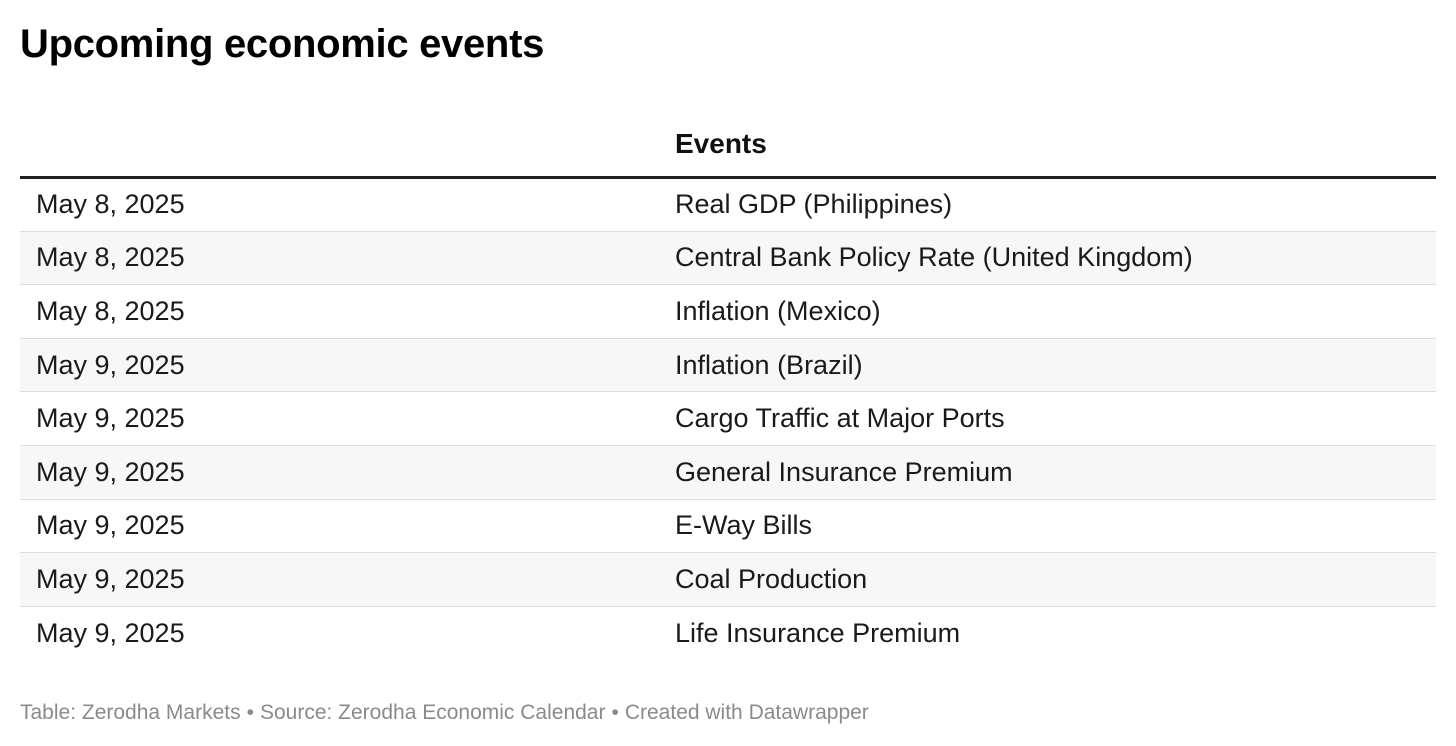 This screenshot has height=746, width=1456. Describe the element at coordinates (1047, 418) in the screenshot. I see `row-event: Cargo Traffic at Major Ports` at that location.